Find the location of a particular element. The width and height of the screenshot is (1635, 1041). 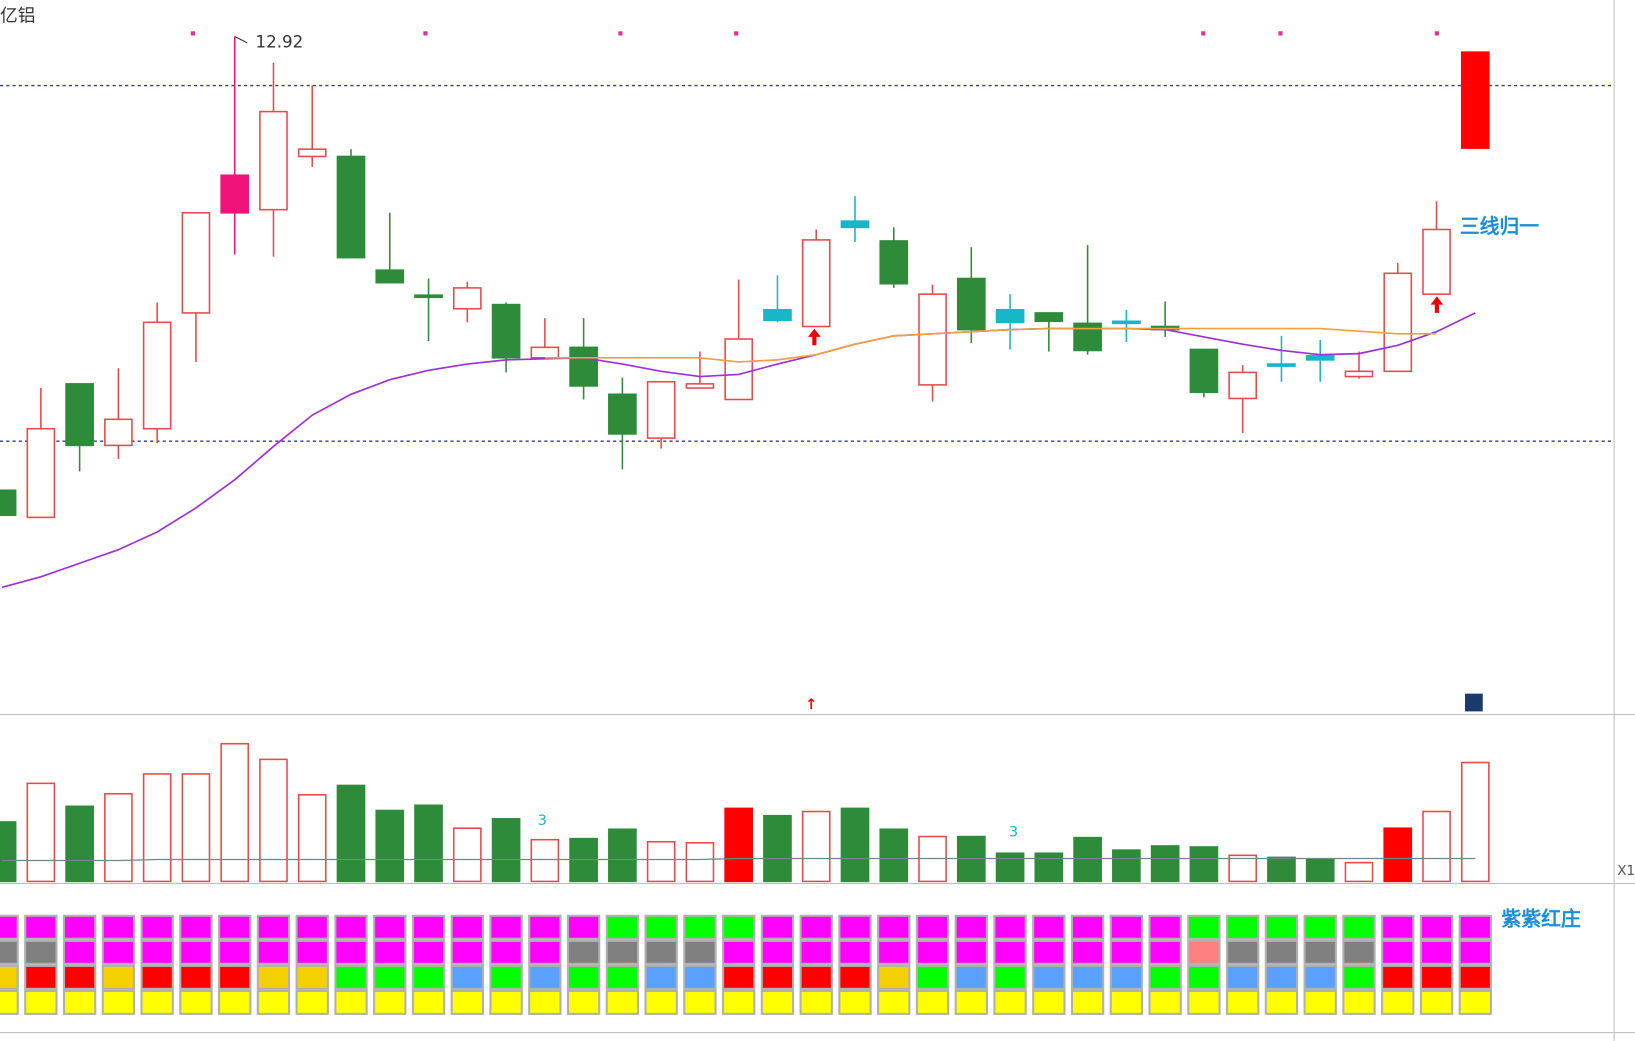

volume-note: 3 is located at coordinates (1013, 831).